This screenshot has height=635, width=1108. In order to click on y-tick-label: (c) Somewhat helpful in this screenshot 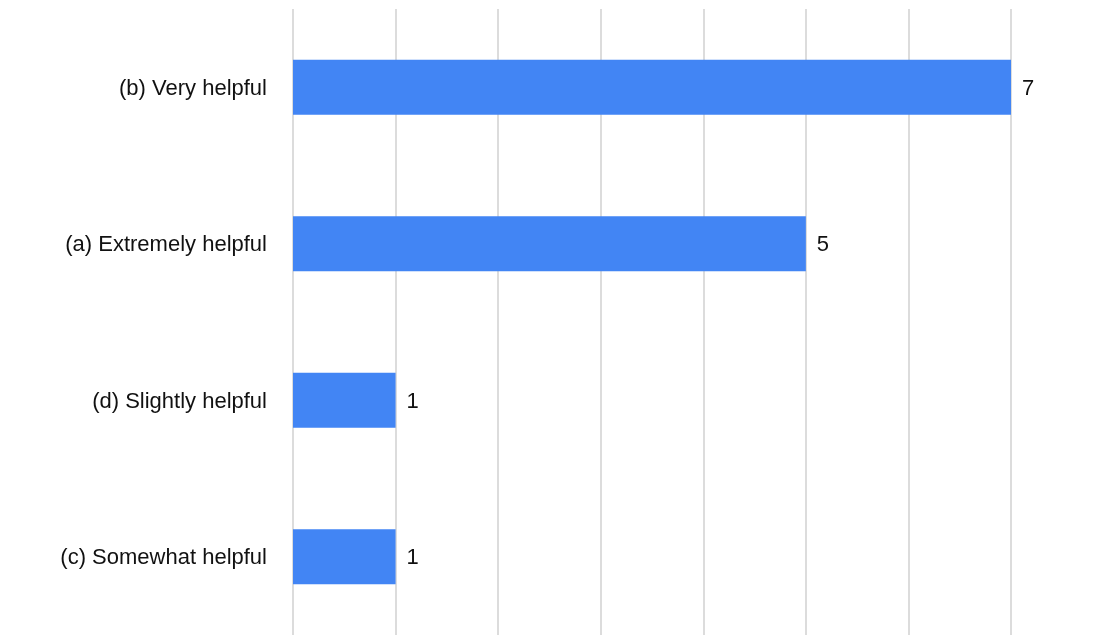, I will do `click(163, 557)`.